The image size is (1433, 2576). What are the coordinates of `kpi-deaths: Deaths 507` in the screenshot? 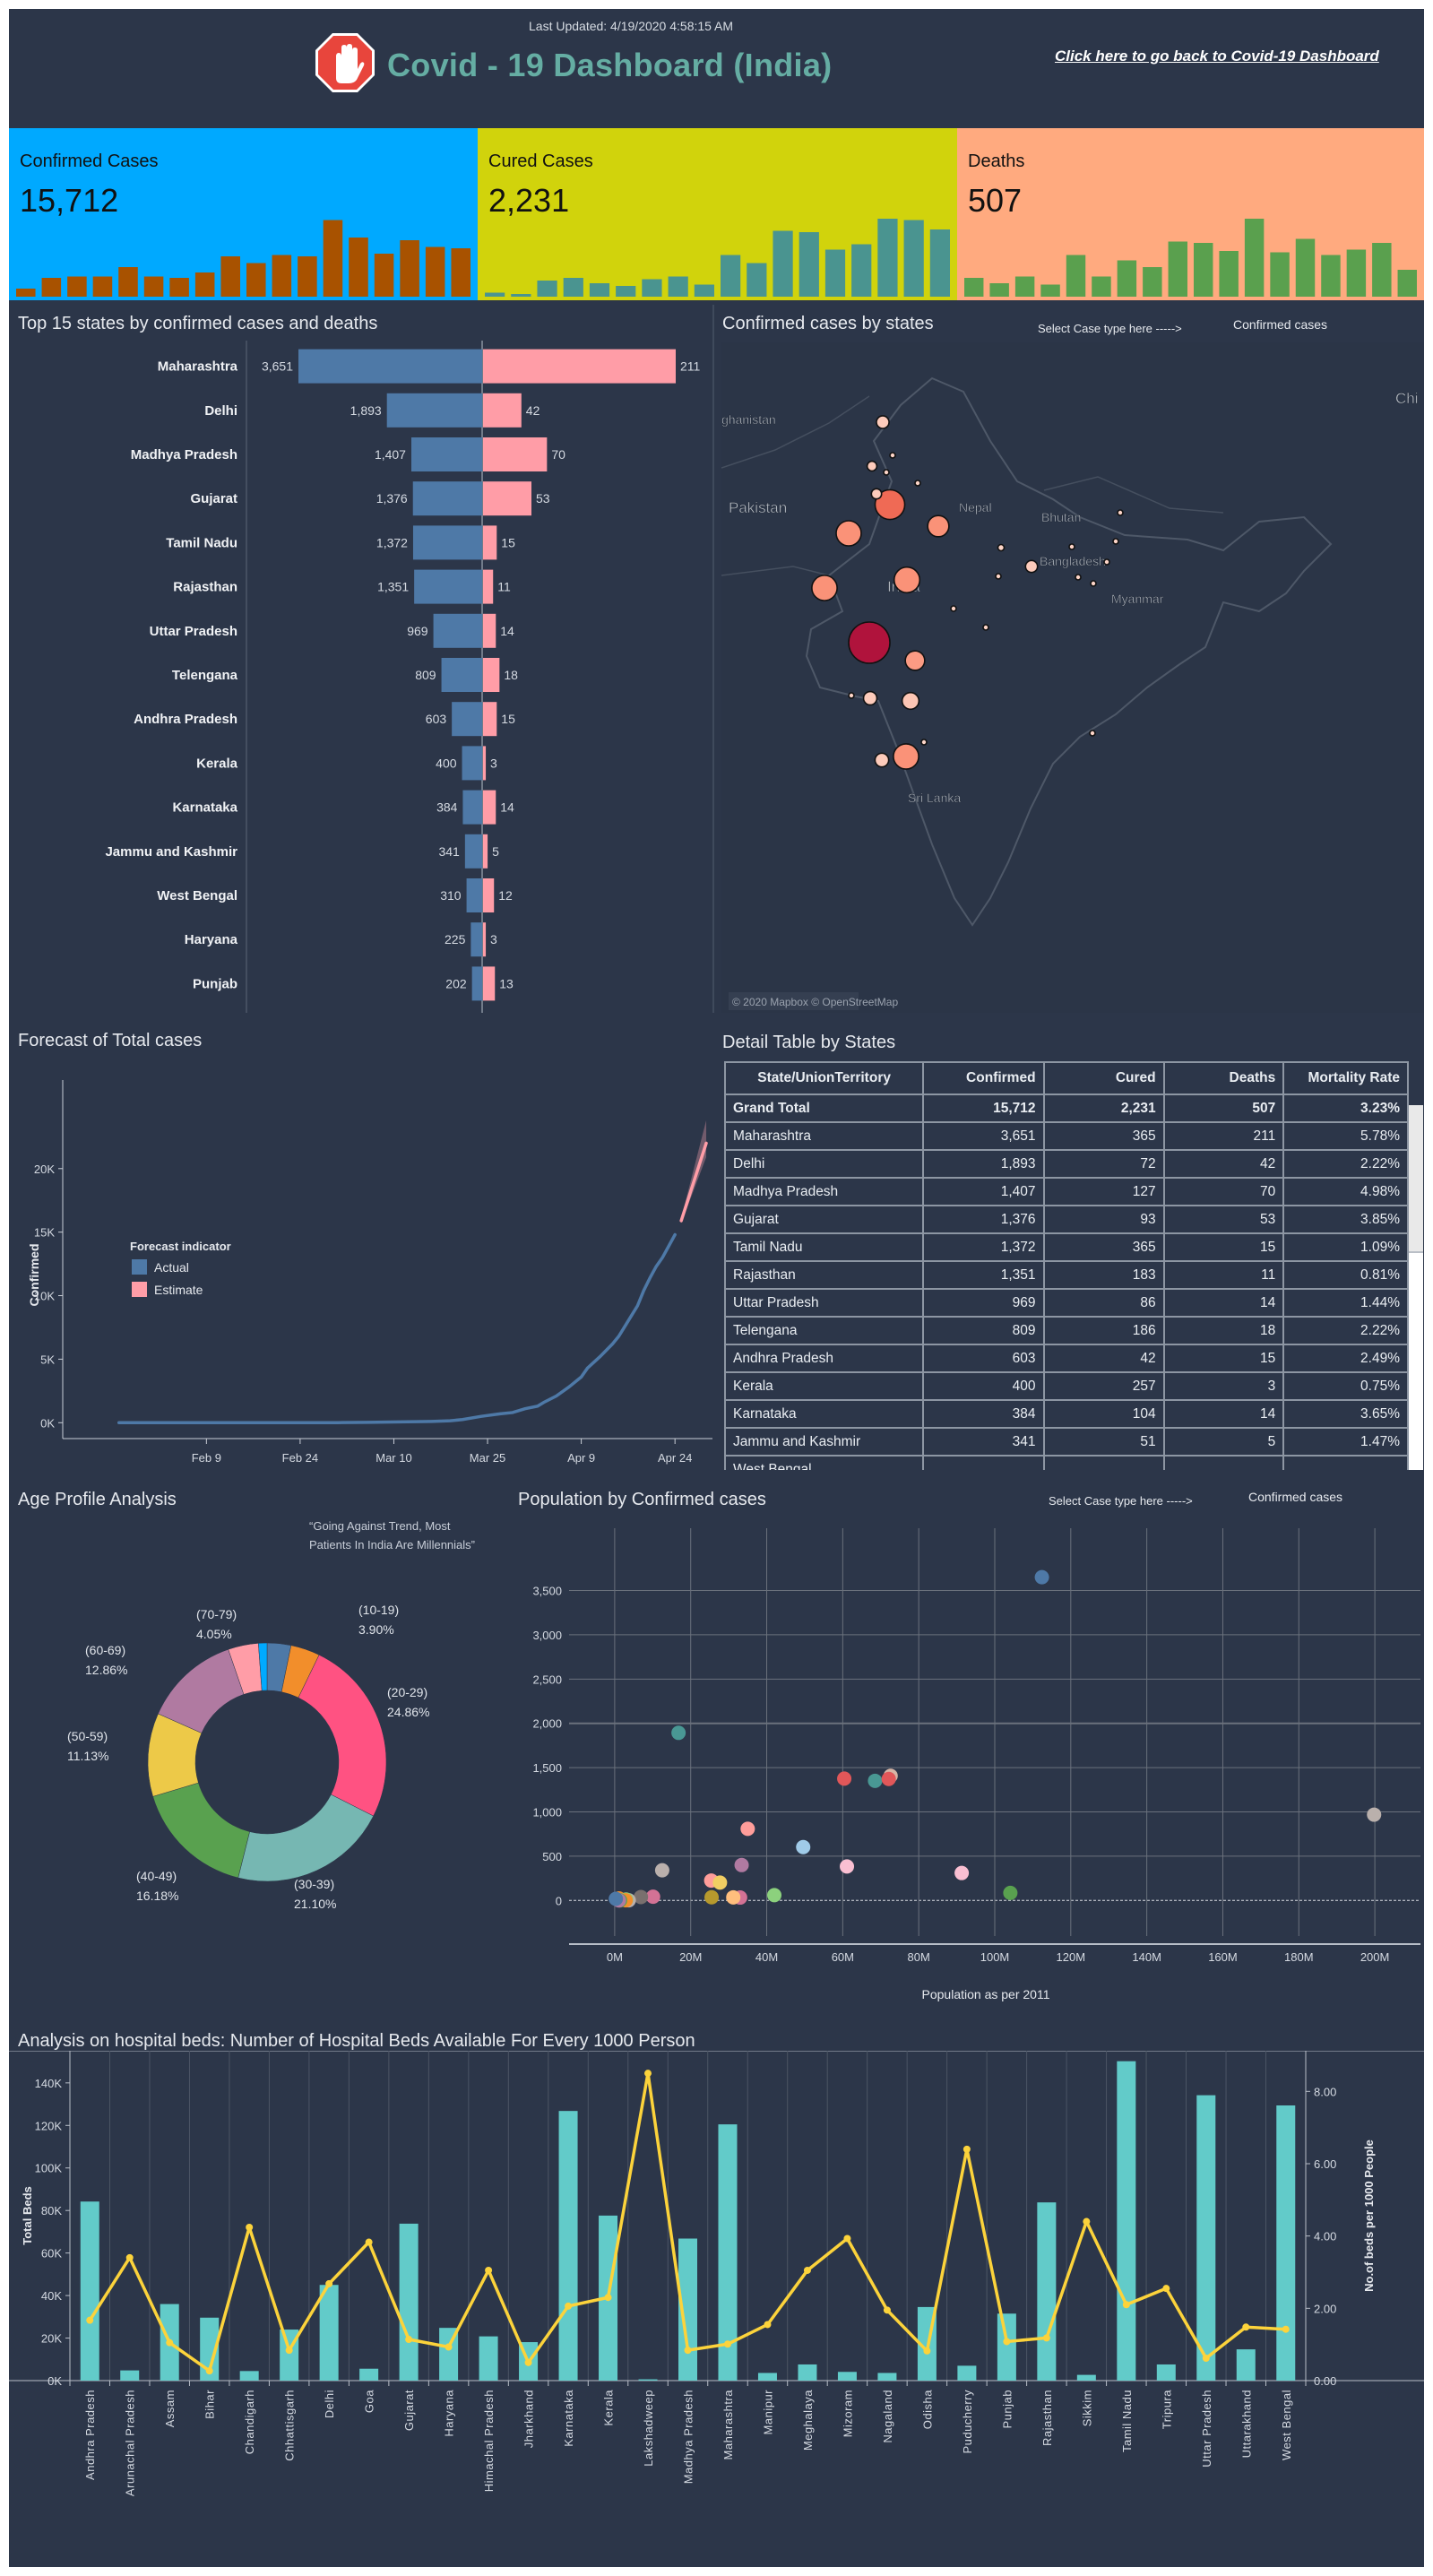 It's located at (1190, 214).